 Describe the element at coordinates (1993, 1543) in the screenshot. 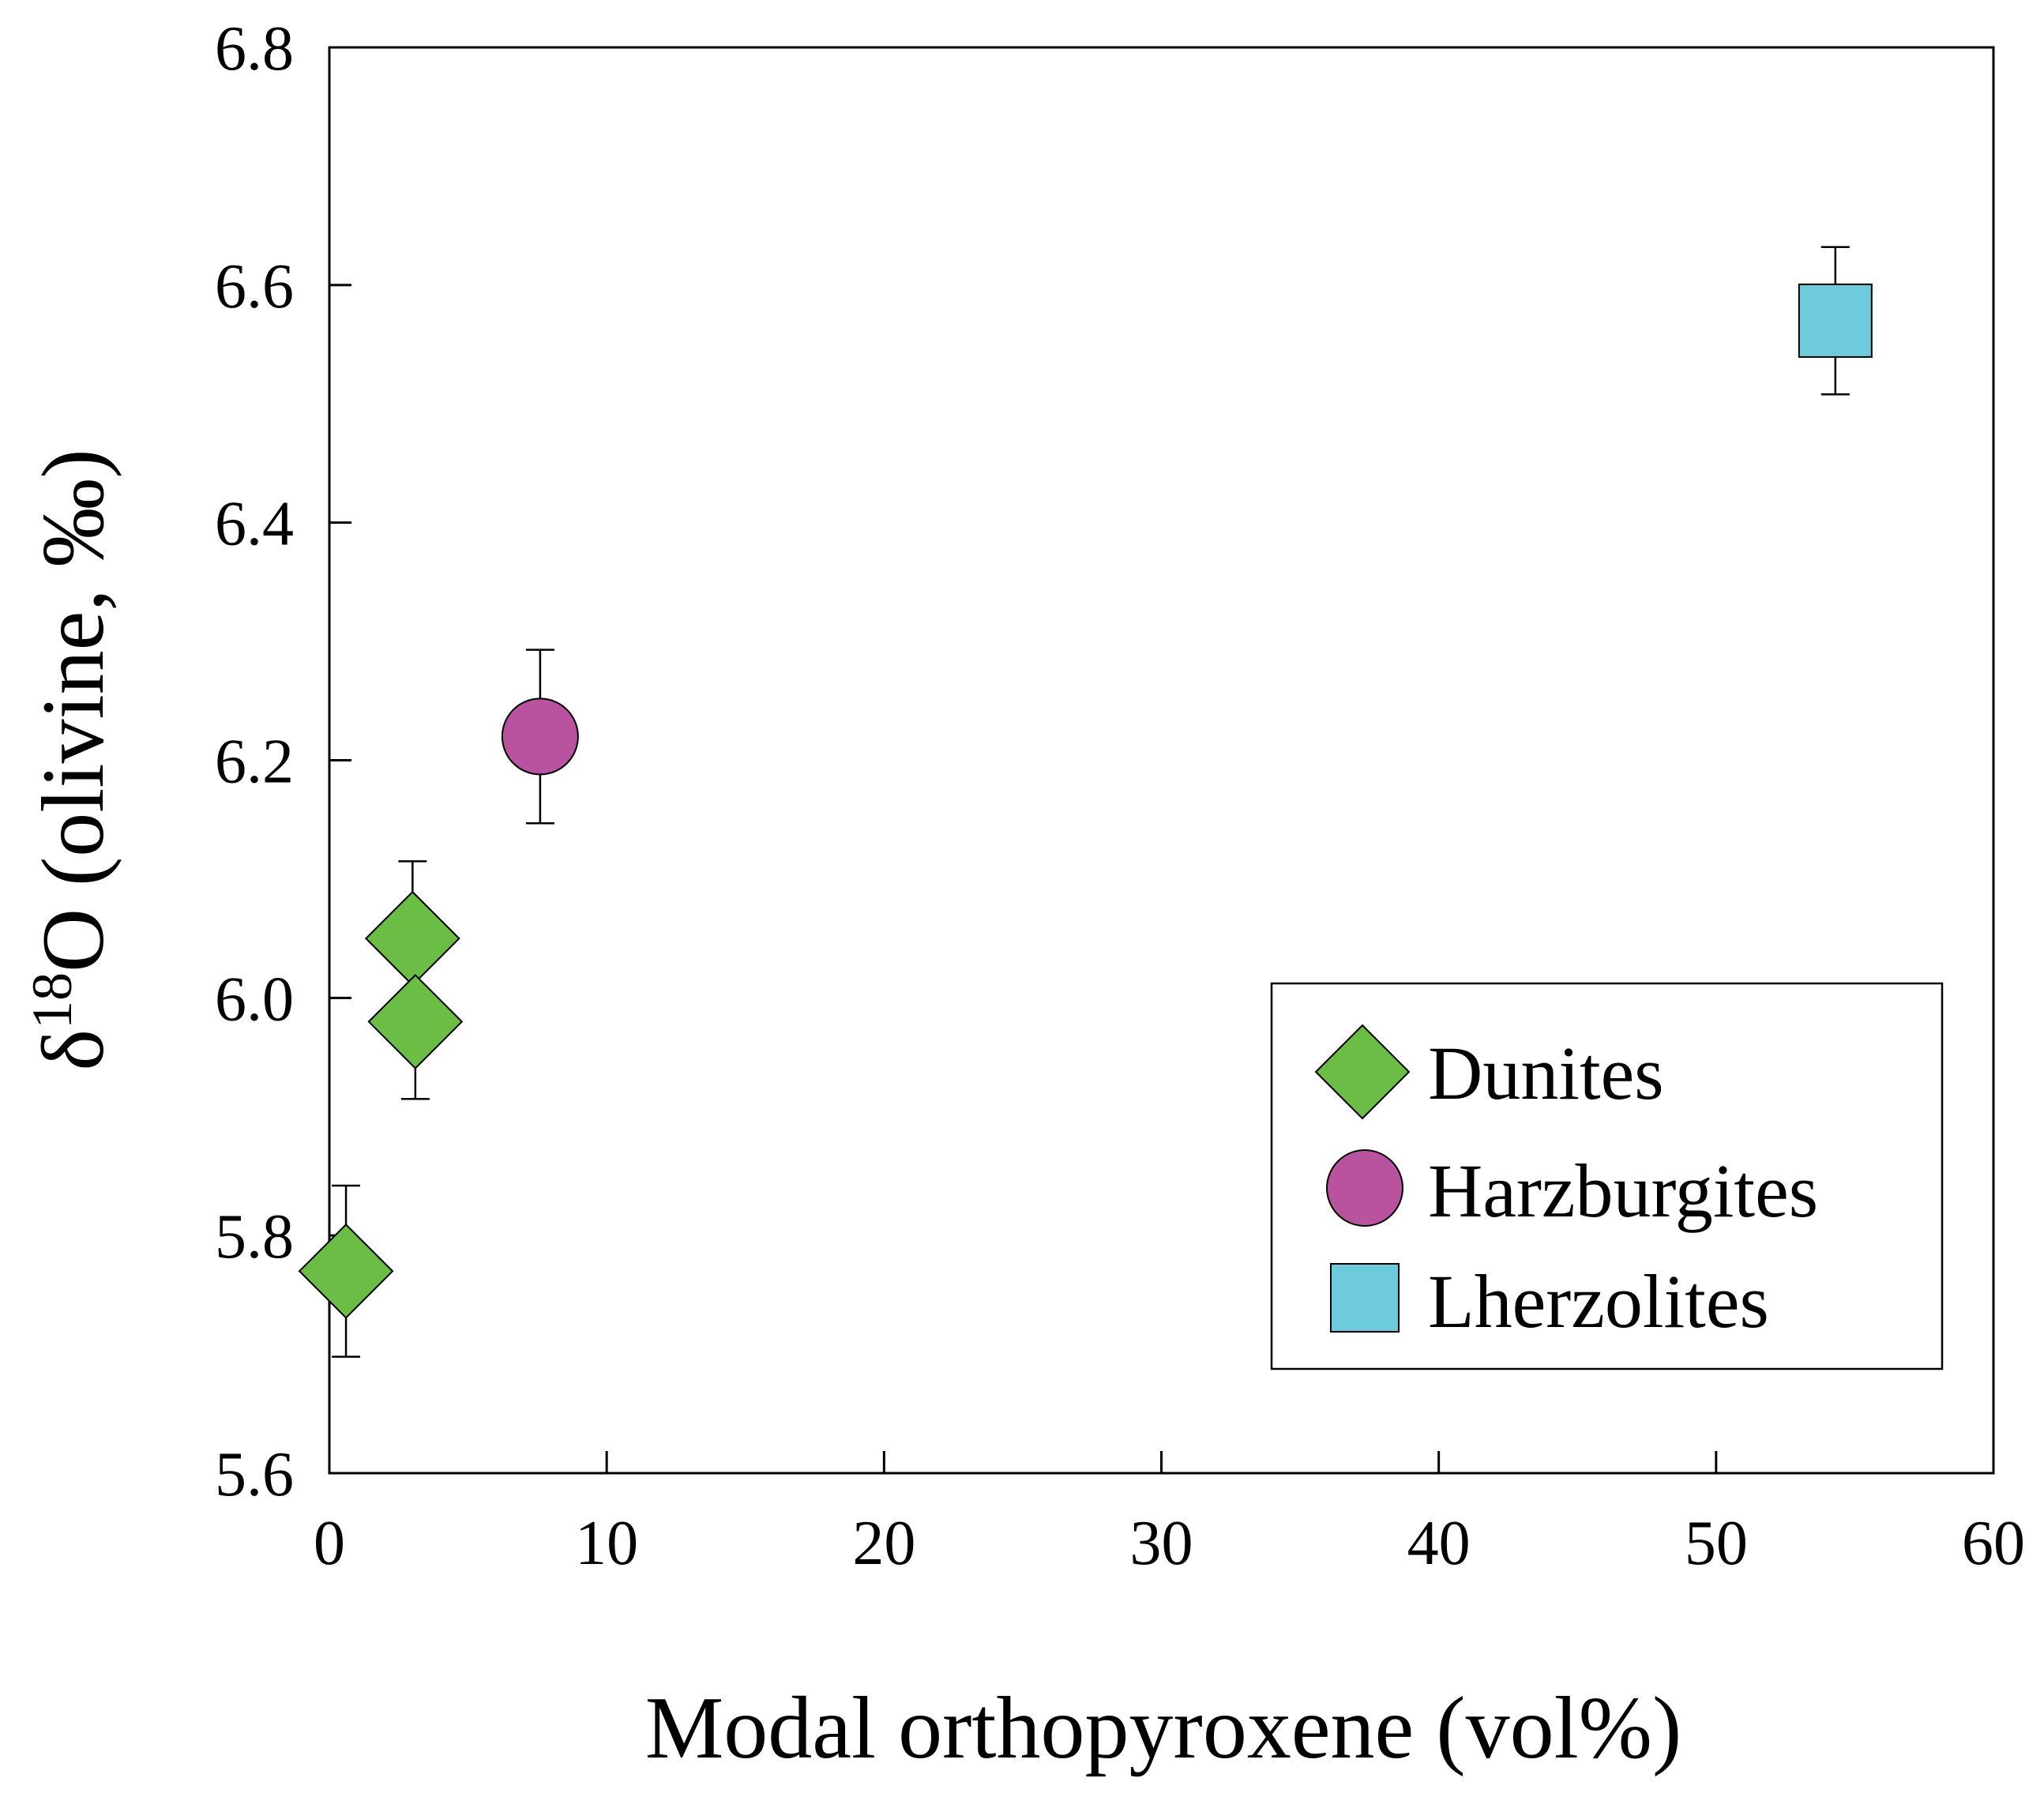

I see `x-tick-label: 60` at that location.